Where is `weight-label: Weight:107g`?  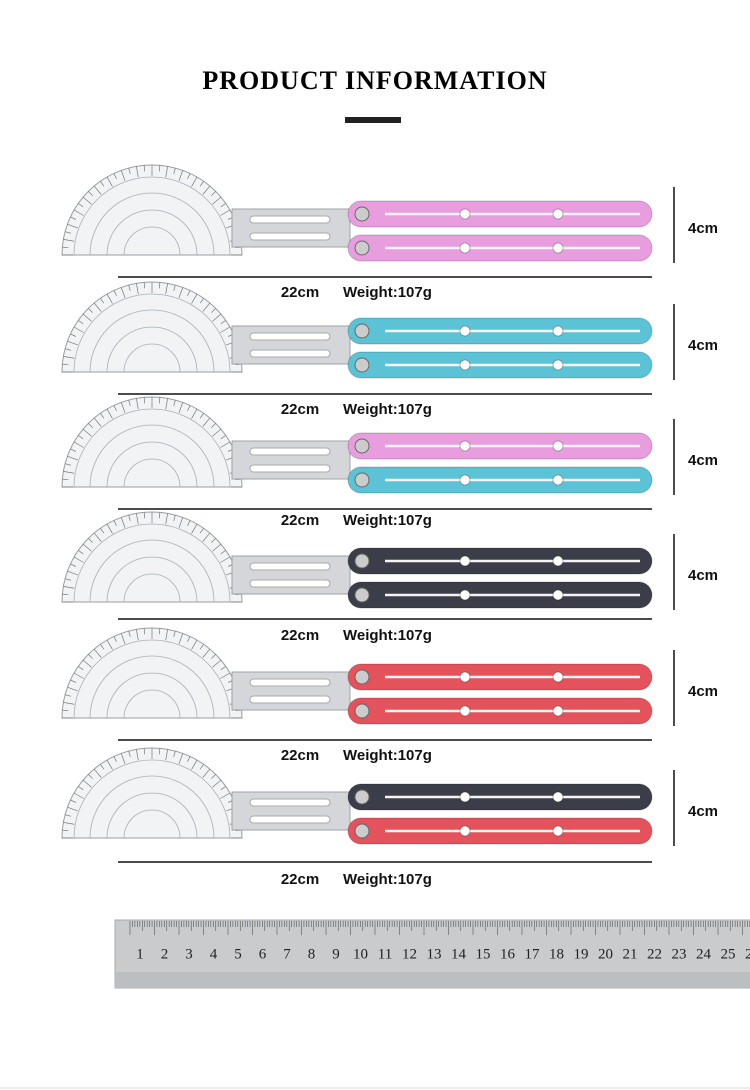
weight-label: Weight:107g is located at coordinates (387, 409).